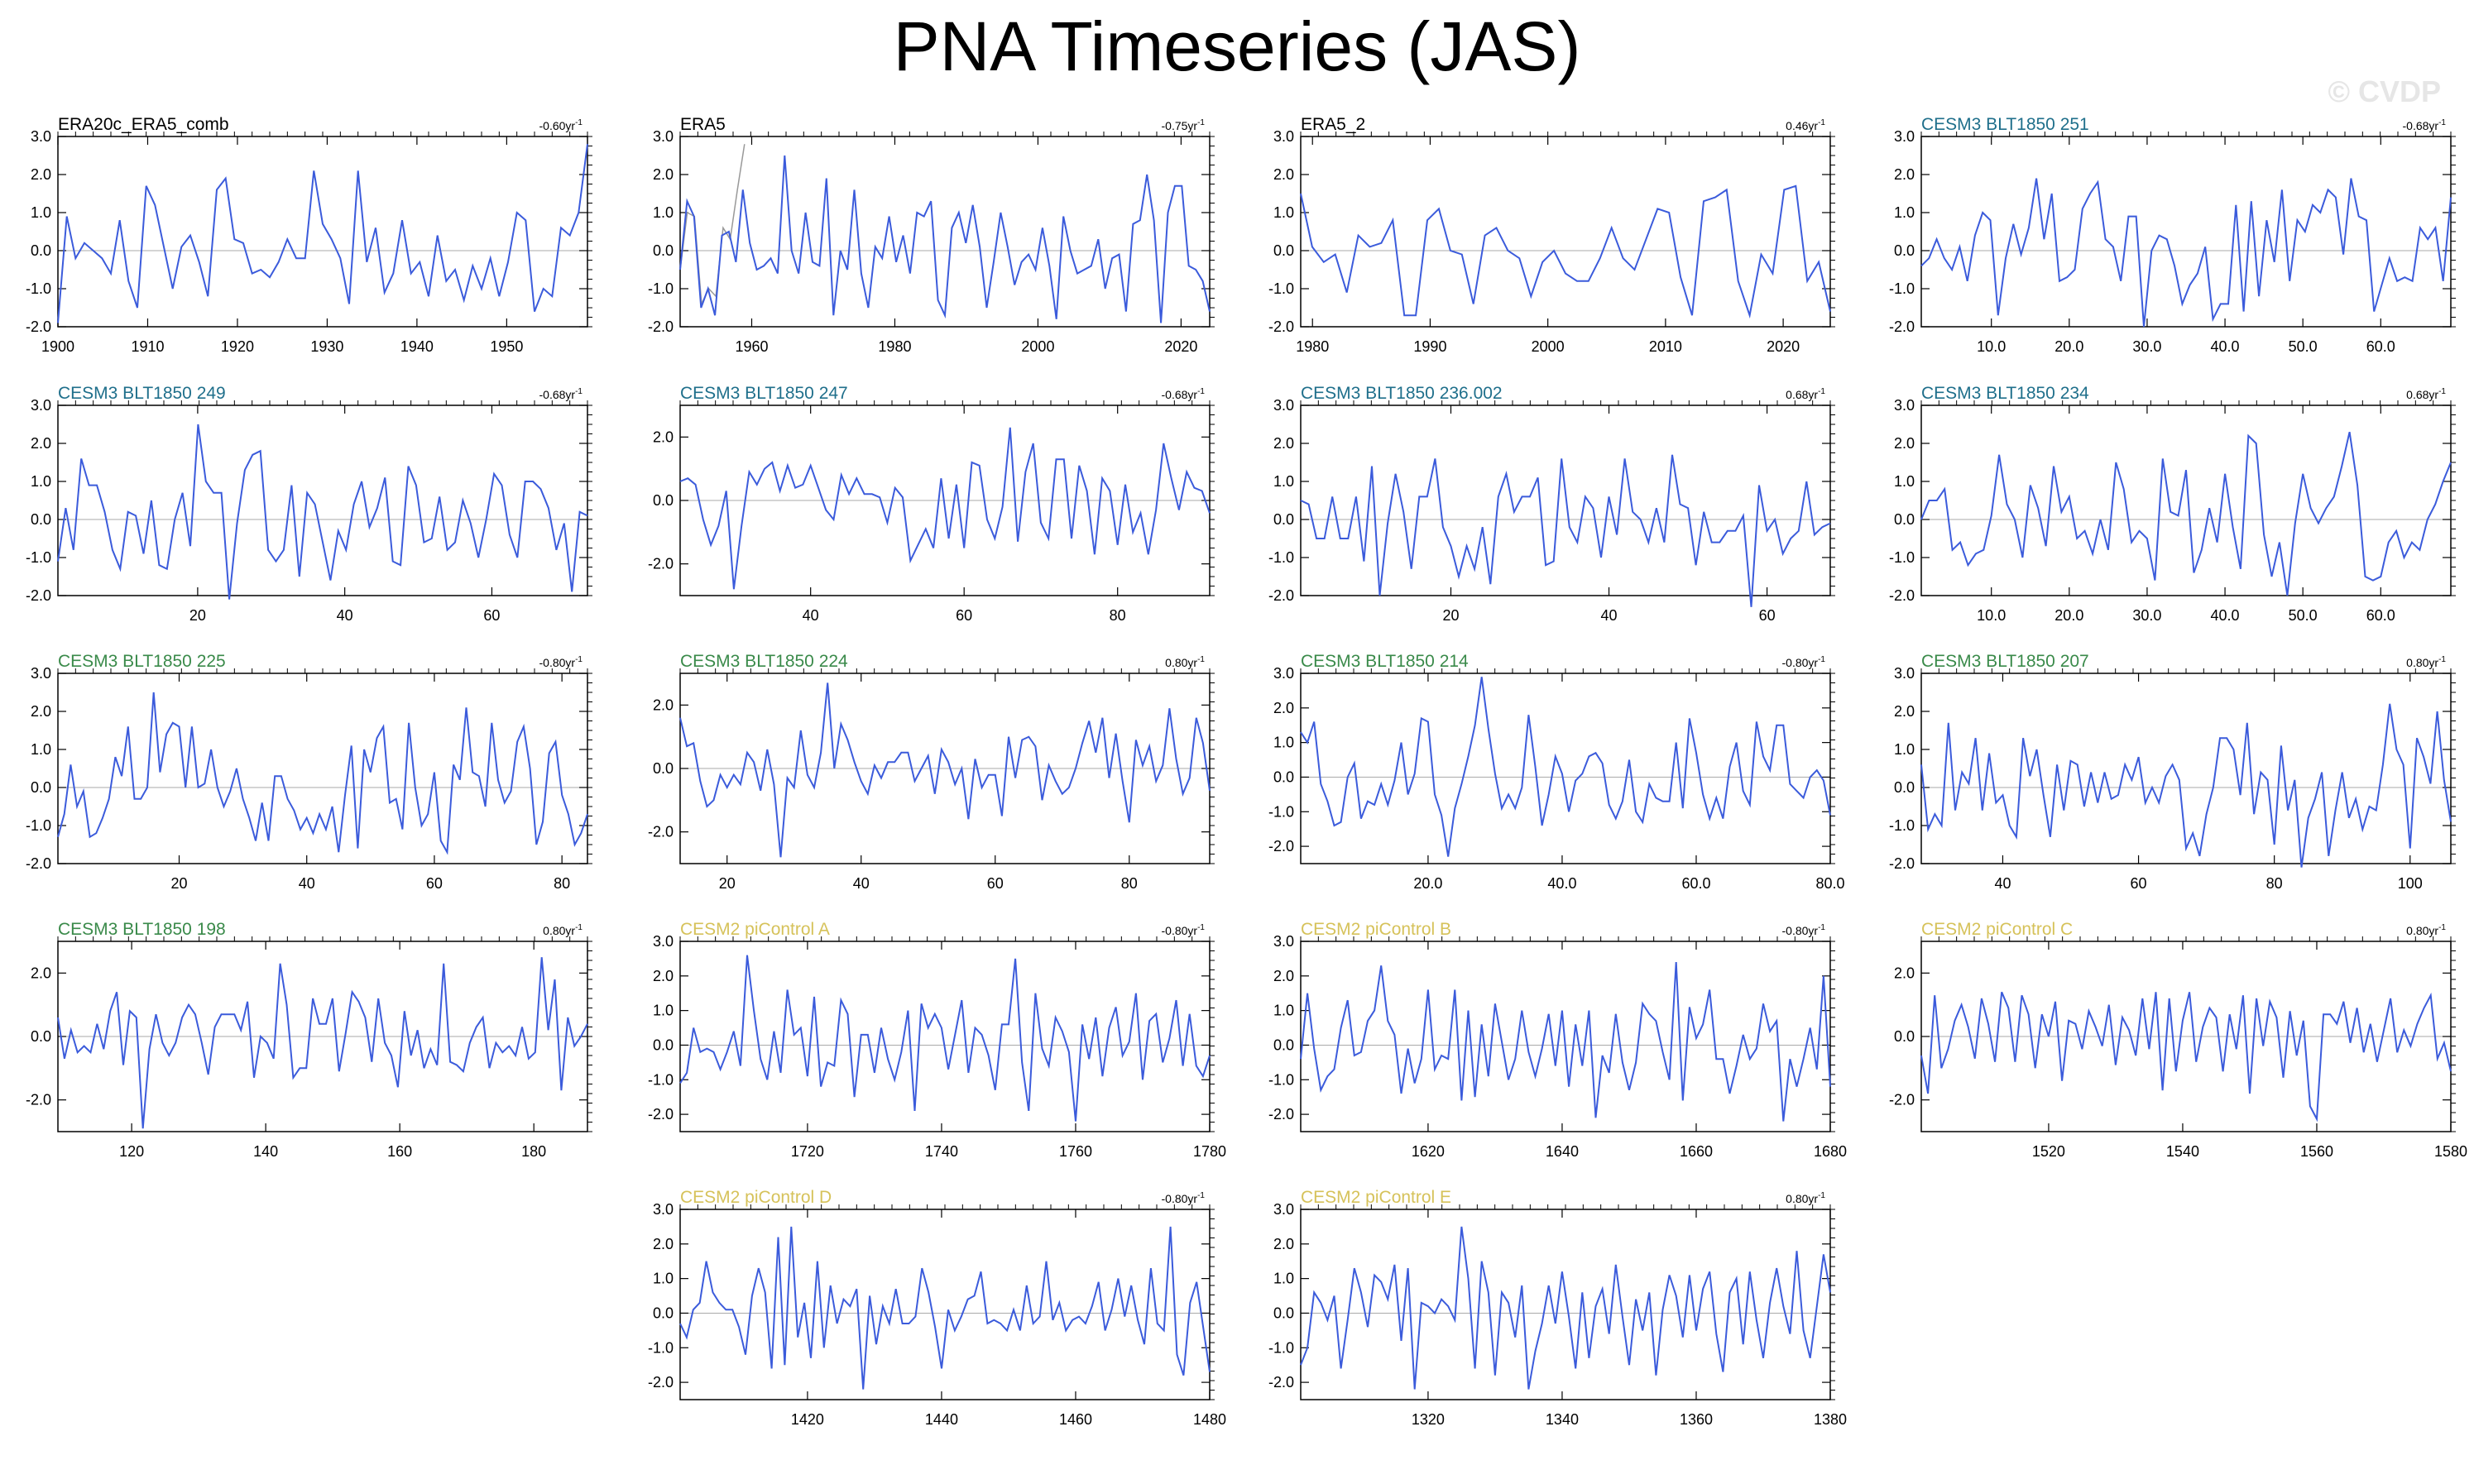  Describe the element at coordinates (2411, 883) in the screenshot. I see `x-tick-label: 100` at that location.